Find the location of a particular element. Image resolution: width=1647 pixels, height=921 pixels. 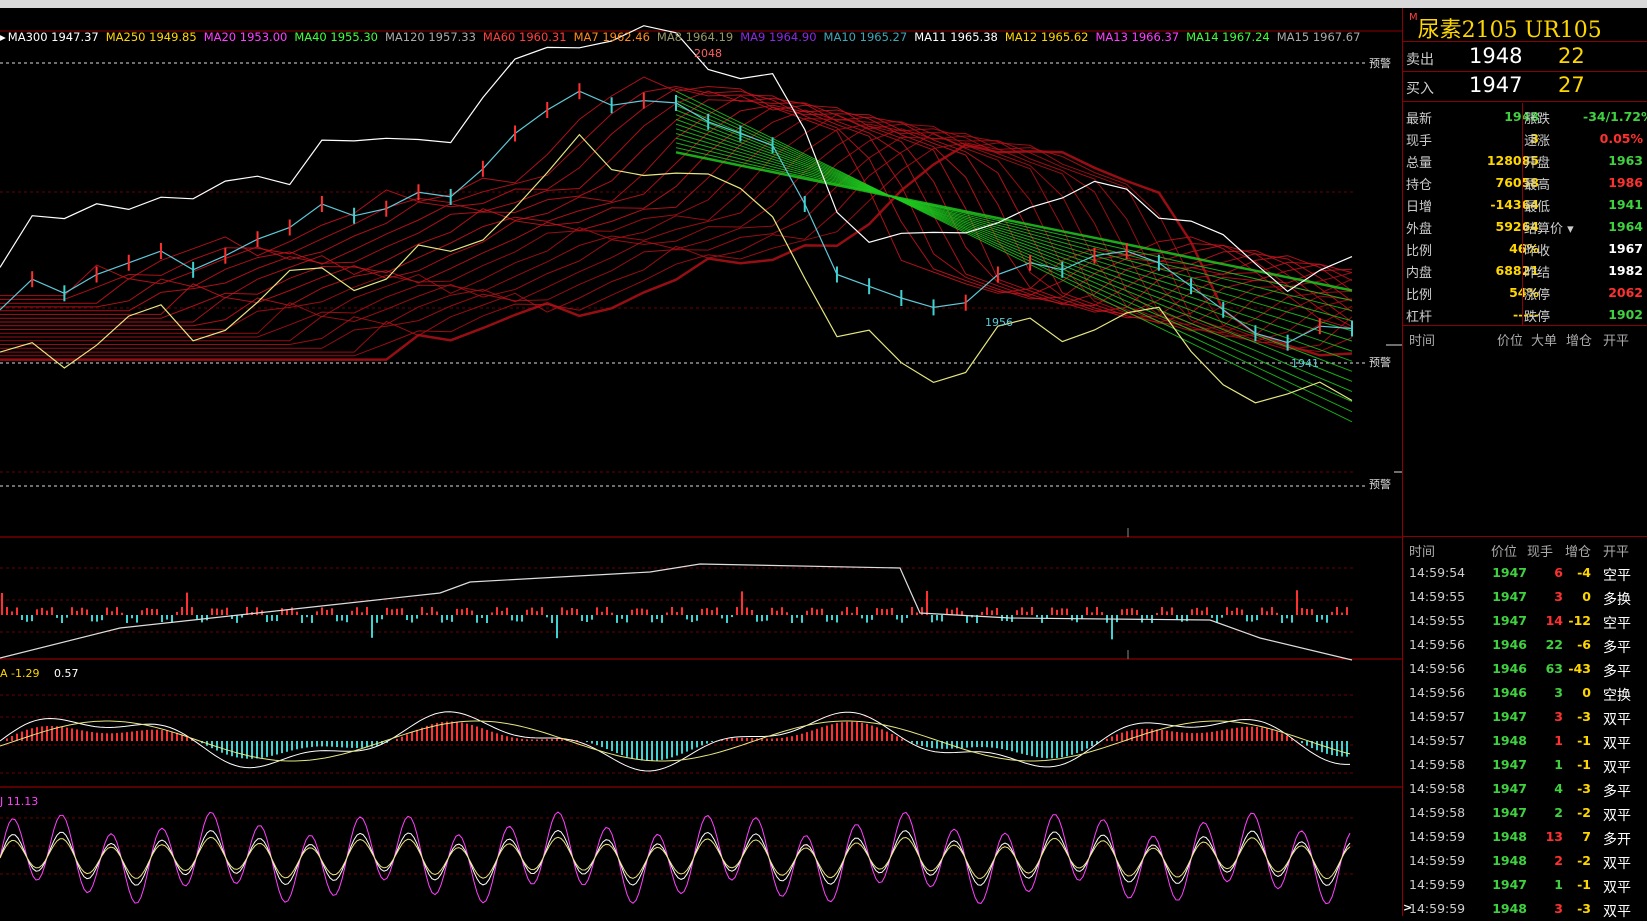

tick-cell: 3 is located at coordinates (1558, 596).